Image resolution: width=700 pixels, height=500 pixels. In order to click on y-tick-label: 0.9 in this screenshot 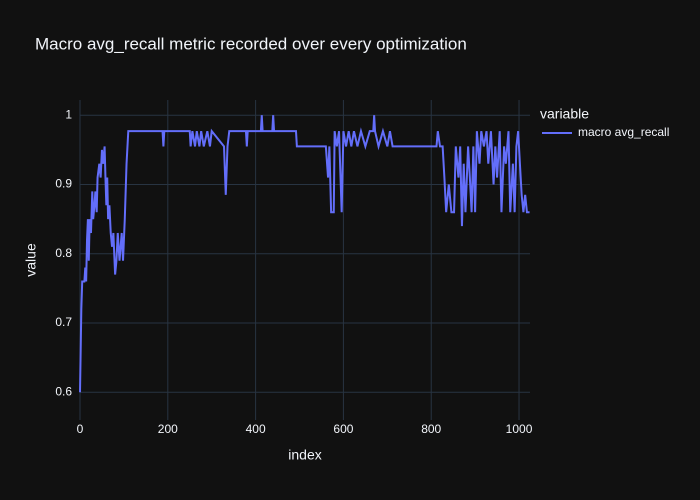, I will do `click(63, 184)`.